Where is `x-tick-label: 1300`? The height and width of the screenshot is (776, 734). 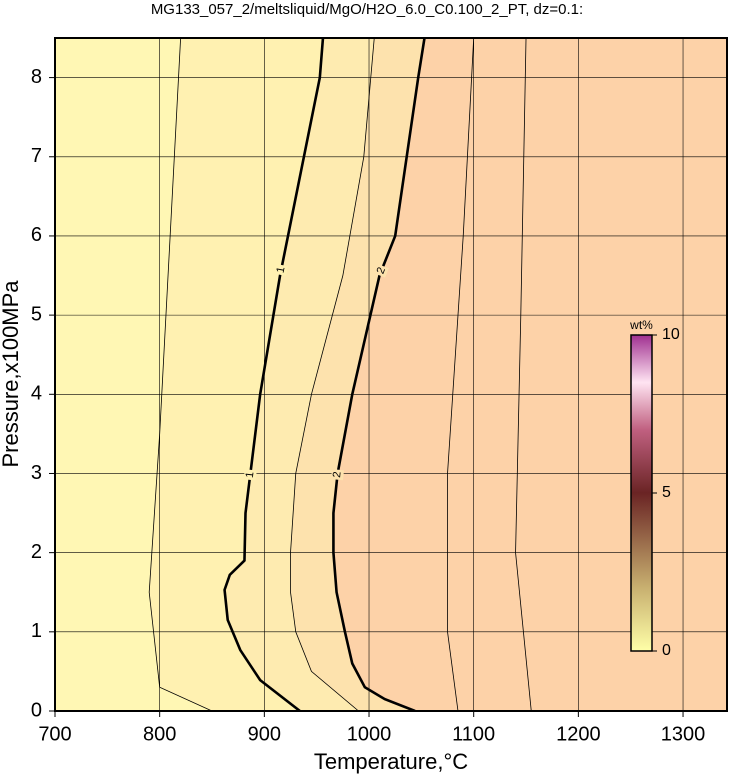
x-tick-label: 1300 is located at coordinates (683, 734).